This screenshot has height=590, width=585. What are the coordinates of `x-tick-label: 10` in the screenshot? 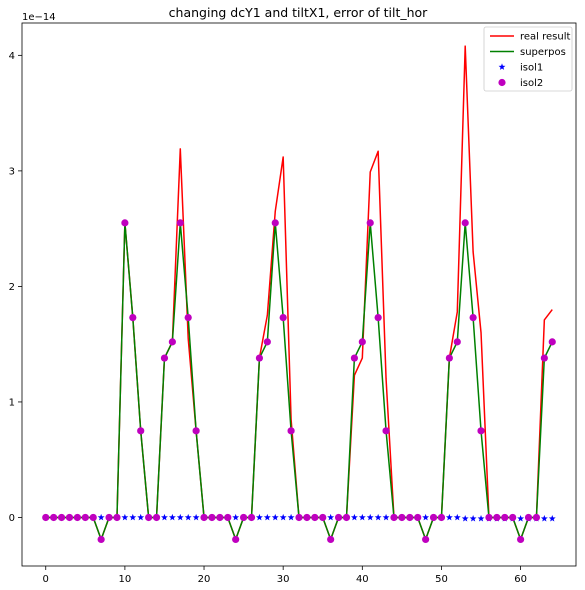 It's located at (125, 579).